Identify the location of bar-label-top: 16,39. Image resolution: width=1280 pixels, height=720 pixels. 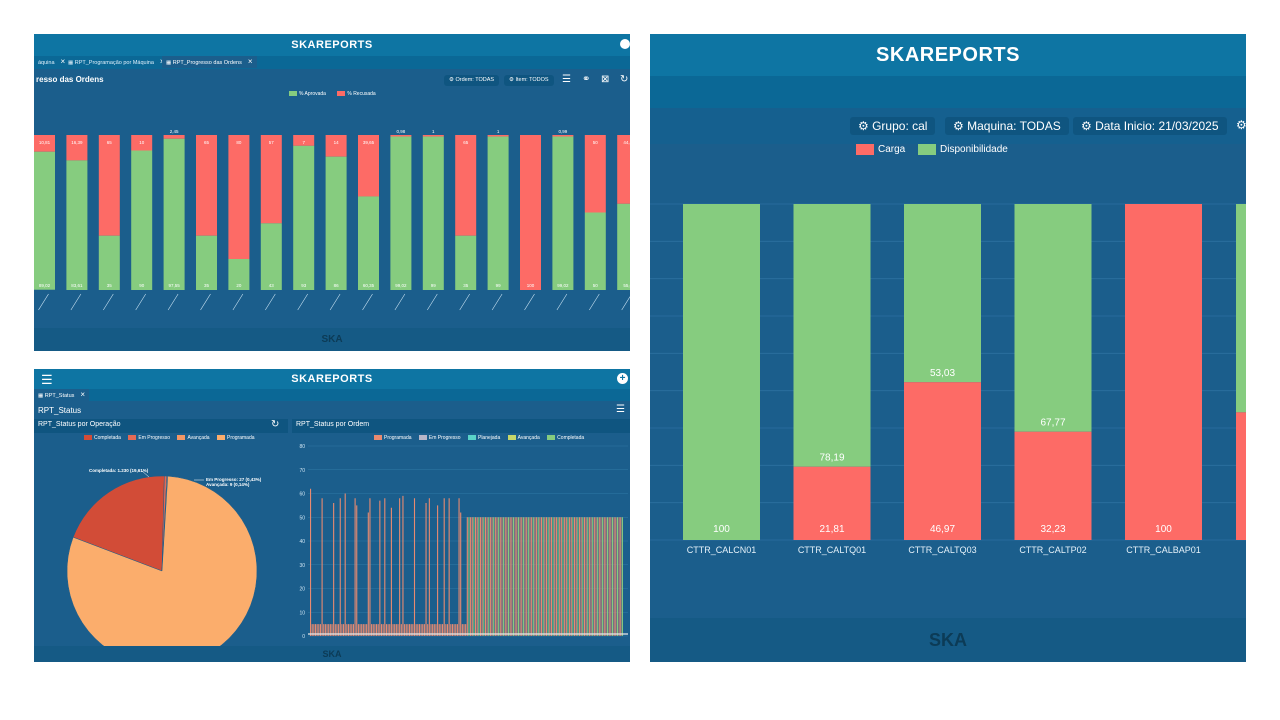
(77, 142).